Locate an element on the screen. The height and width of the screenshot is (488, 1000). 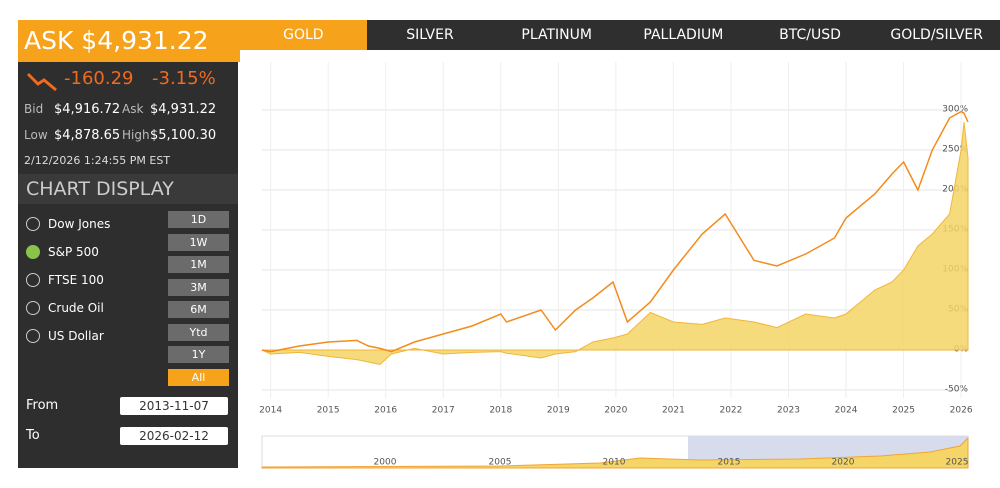
option-label: FTSE 100 is located at coordinates (76, 280).